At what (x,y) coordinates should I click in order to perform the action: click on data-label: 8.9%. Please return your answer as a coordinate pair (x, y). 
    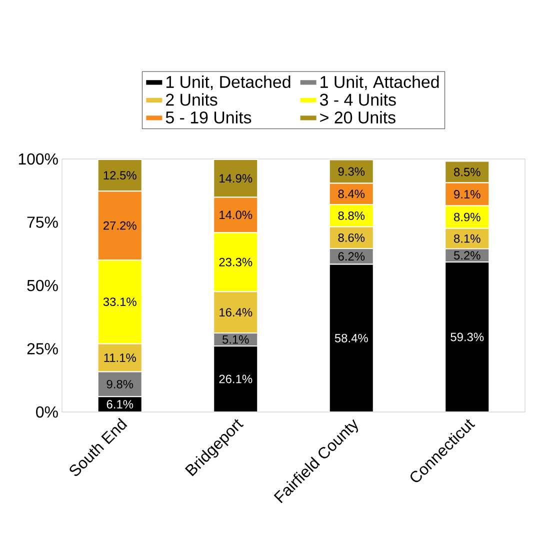
    Looking at the image, I should click on (467, 217).